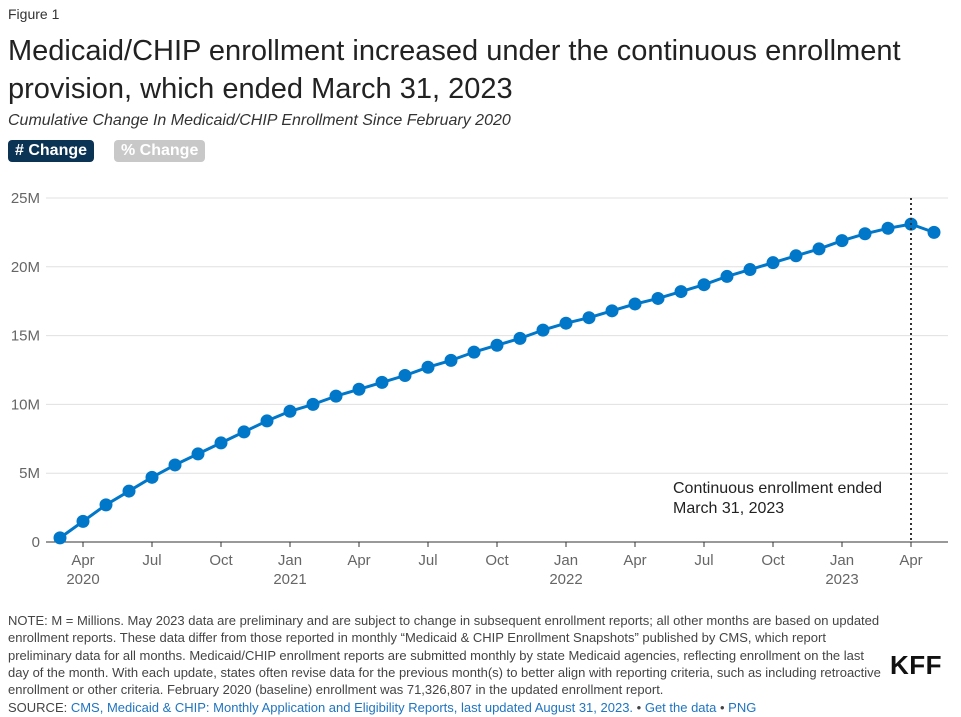  What do you see at coordinates (728, 508) in the screenshot?
I see `annotation-line-2: March 31, 2023` at bounding box center [728, 508].